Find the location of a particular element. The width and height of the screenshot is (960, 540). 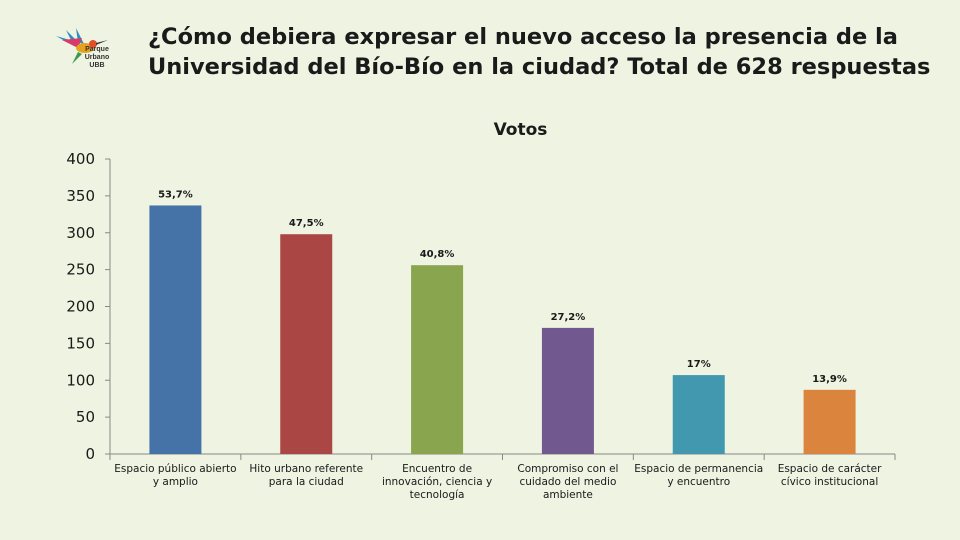

category-label: Espacio de permanencia is located at coordinates (698, 469).